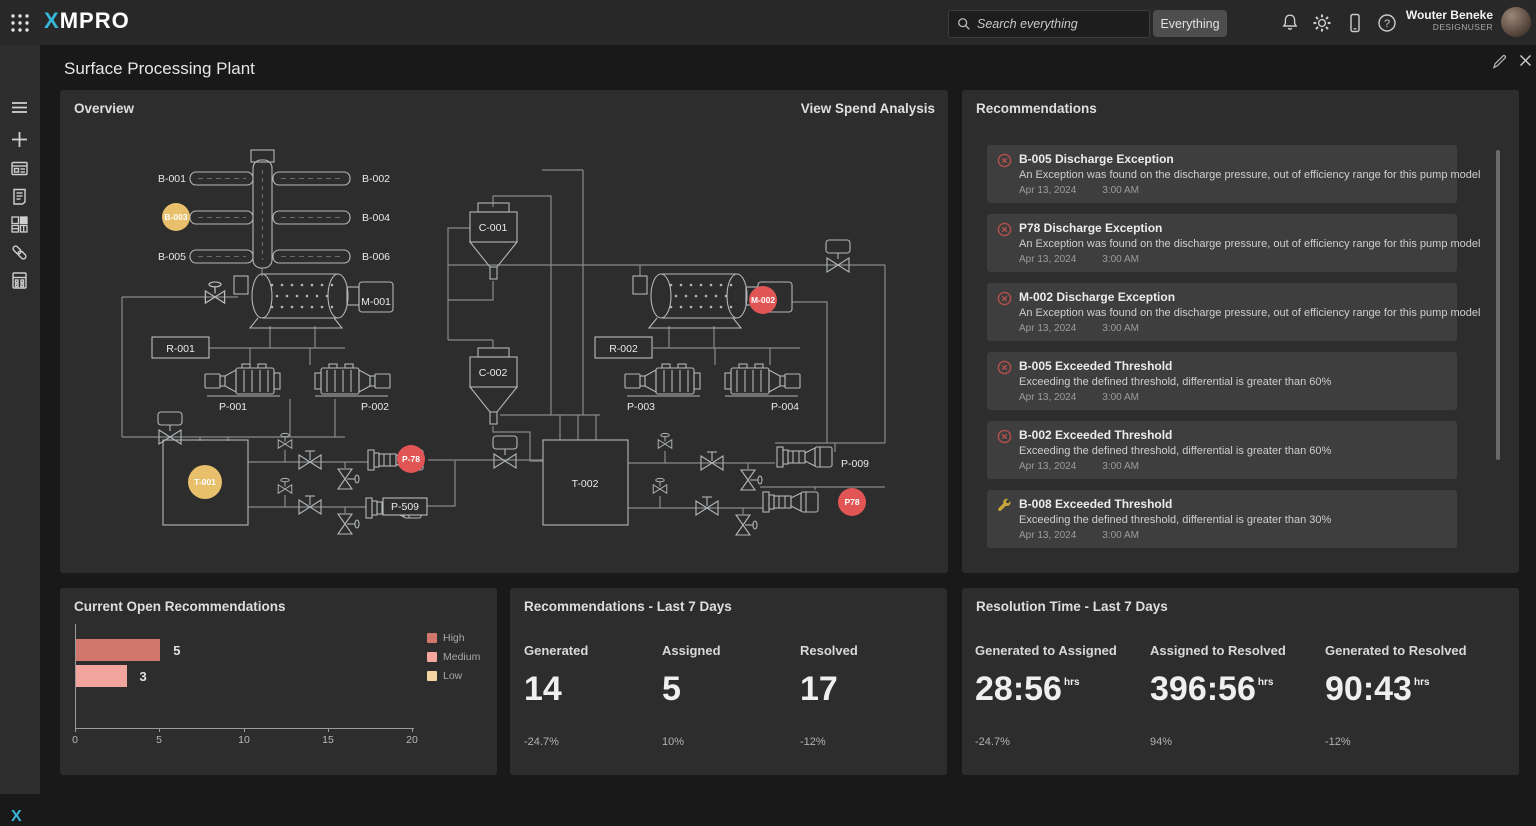  Describe the element at coordinates (19, 196) in the screenshot. I see `form-icon` at that location.